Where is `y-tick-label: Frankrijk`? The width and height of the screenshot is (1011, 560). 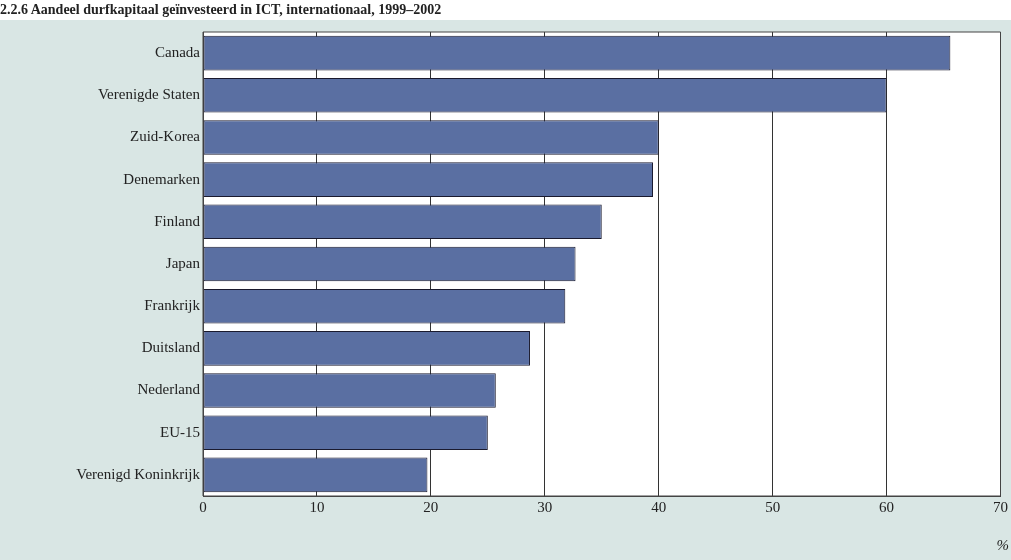 y-tick-label: Frankrijk is located at coordinates (172, 305).